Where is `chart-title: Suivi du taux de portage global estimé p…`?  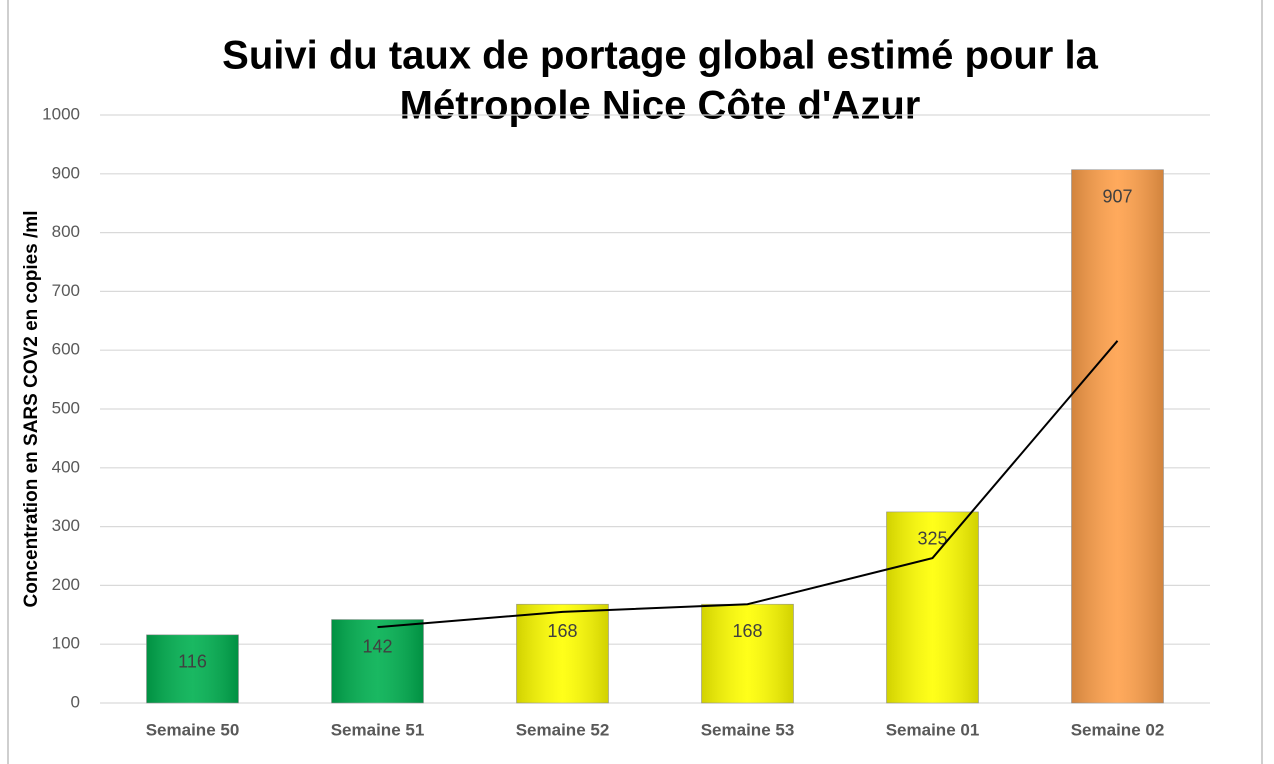
chart-title: Suivi du taux de portage global estimé p… is located at coordinates (660, 56).